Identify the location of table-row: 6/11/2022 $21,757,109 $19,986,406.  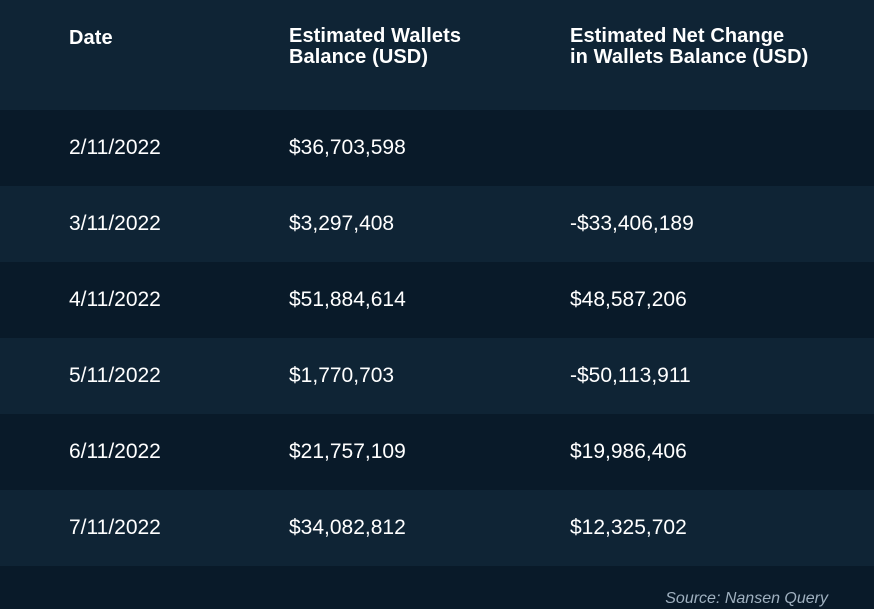
(437, 452).